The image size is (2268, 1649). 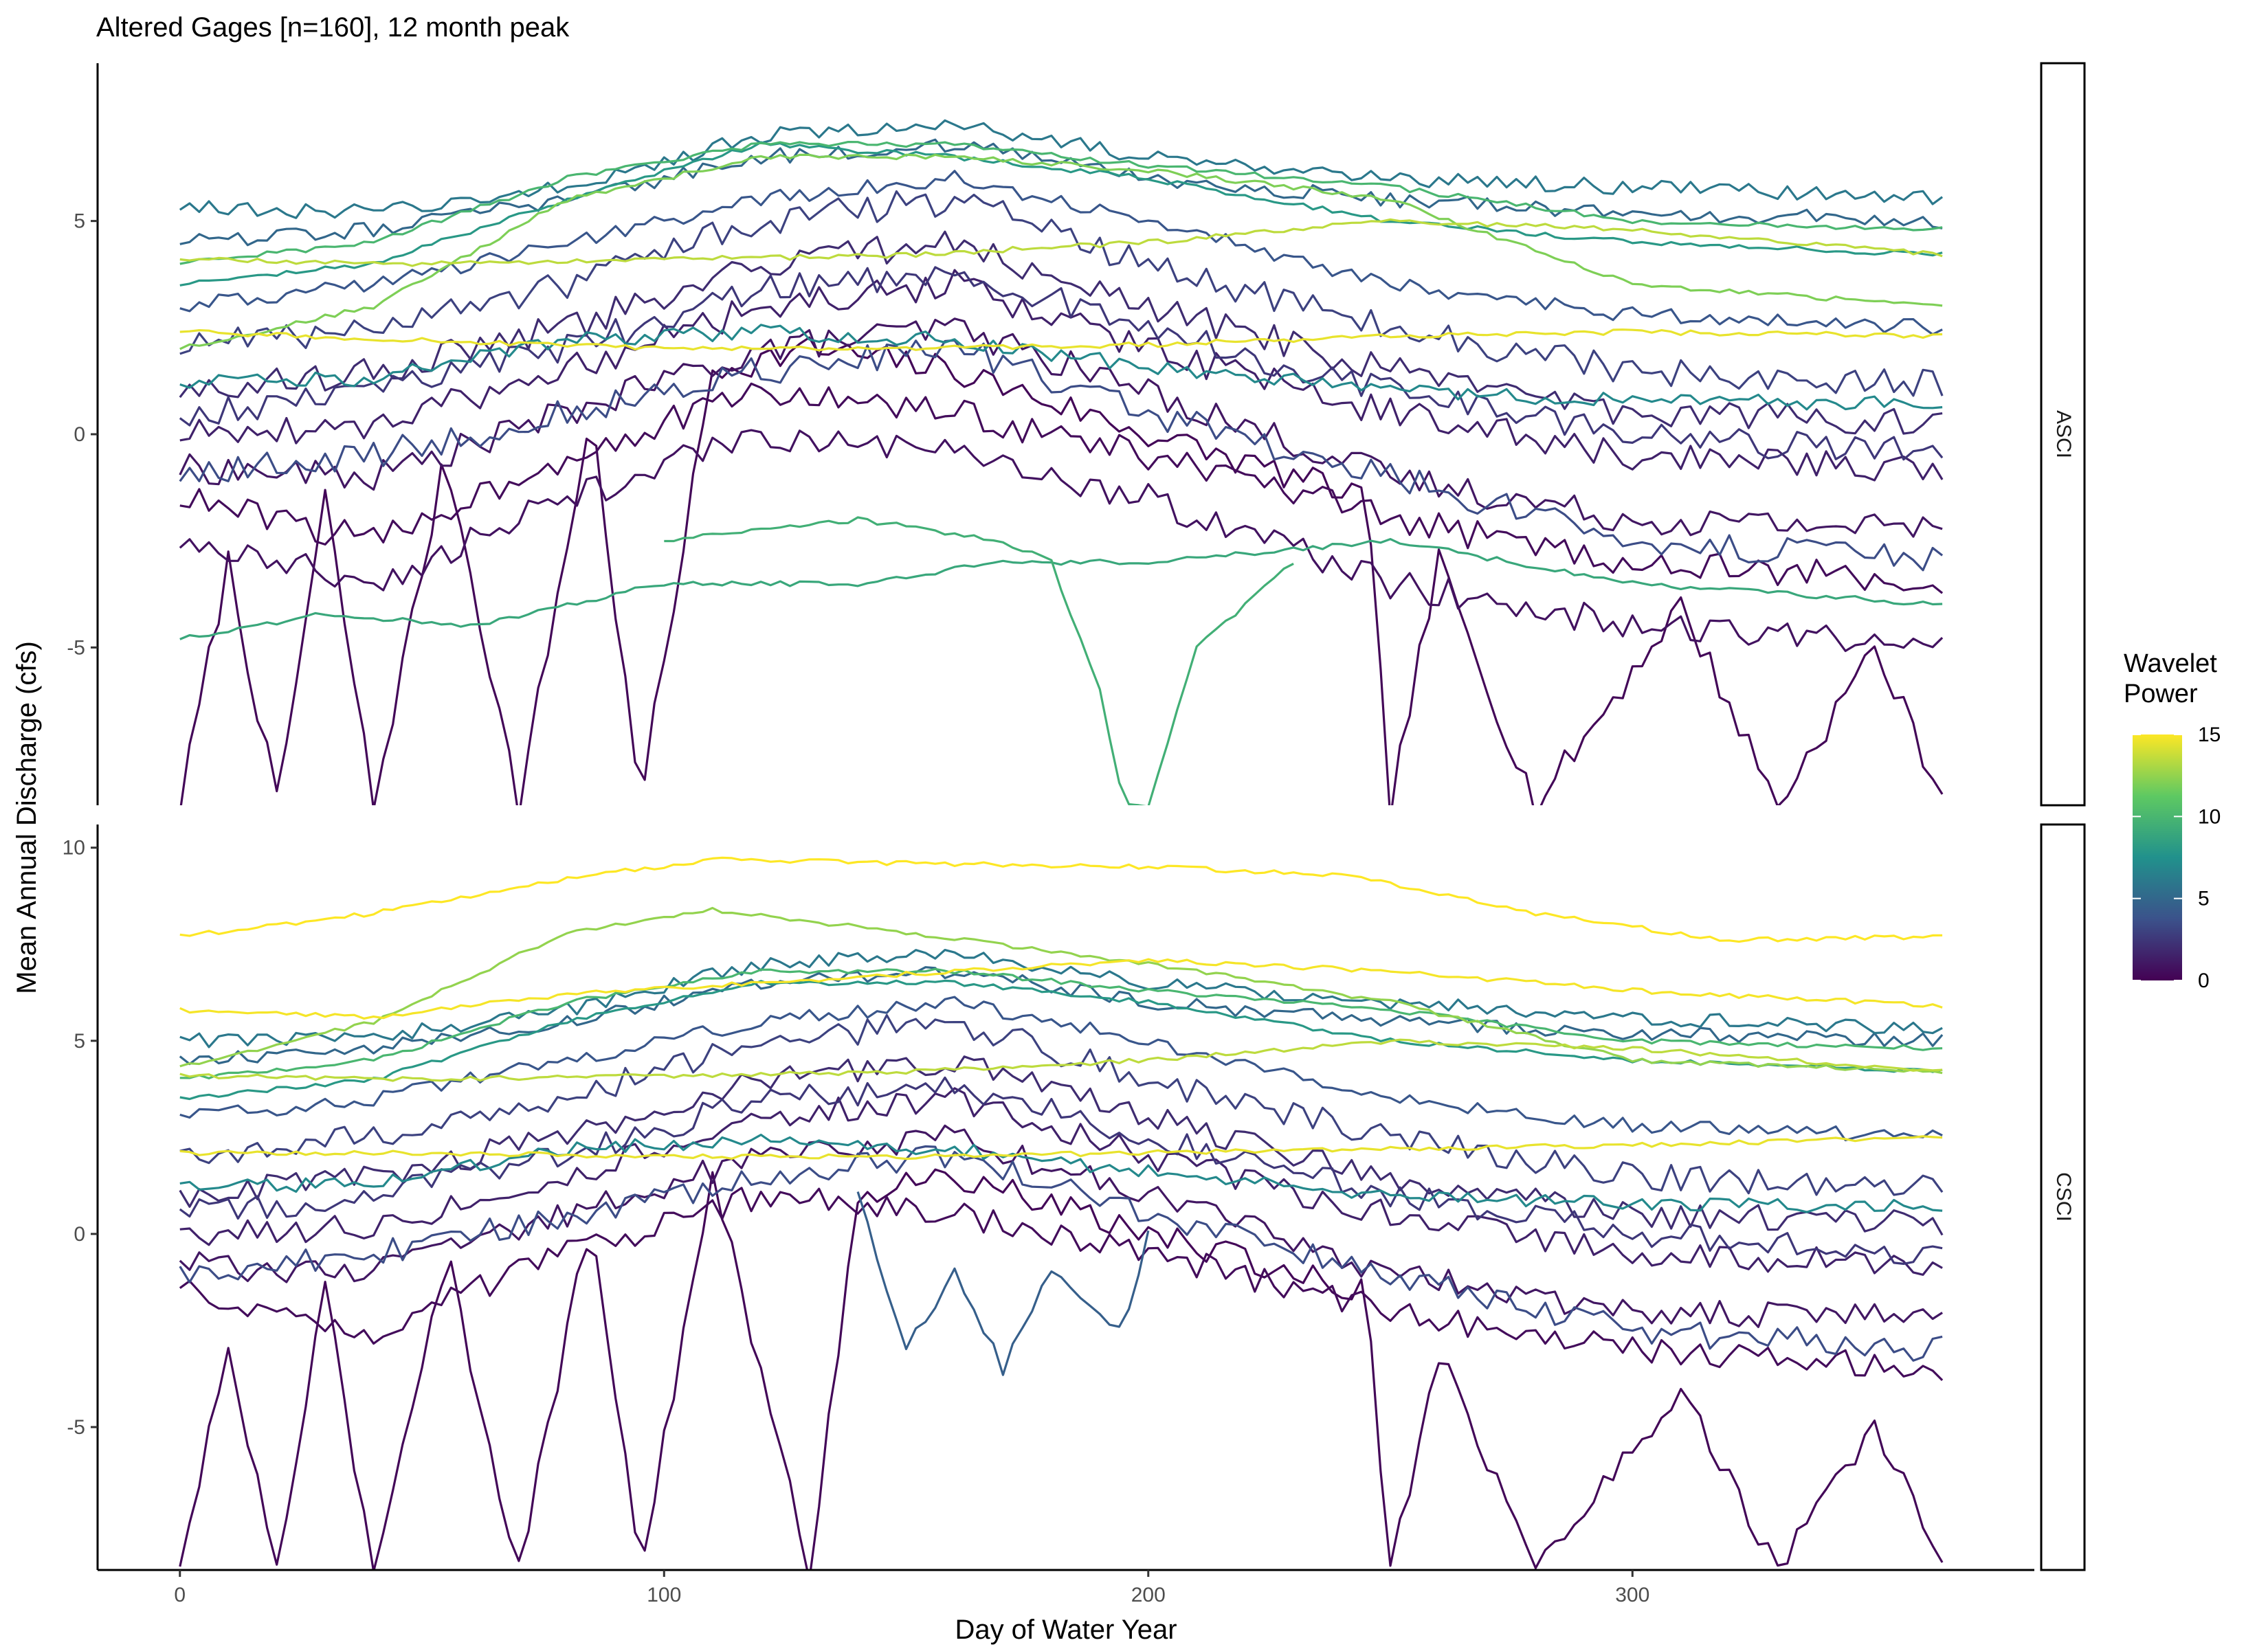 What do you see at coordinates (1066, 1630) in the screenshot?
I see `x-axis-title: Day of Water Year` at bounding box center [1066, 1630].